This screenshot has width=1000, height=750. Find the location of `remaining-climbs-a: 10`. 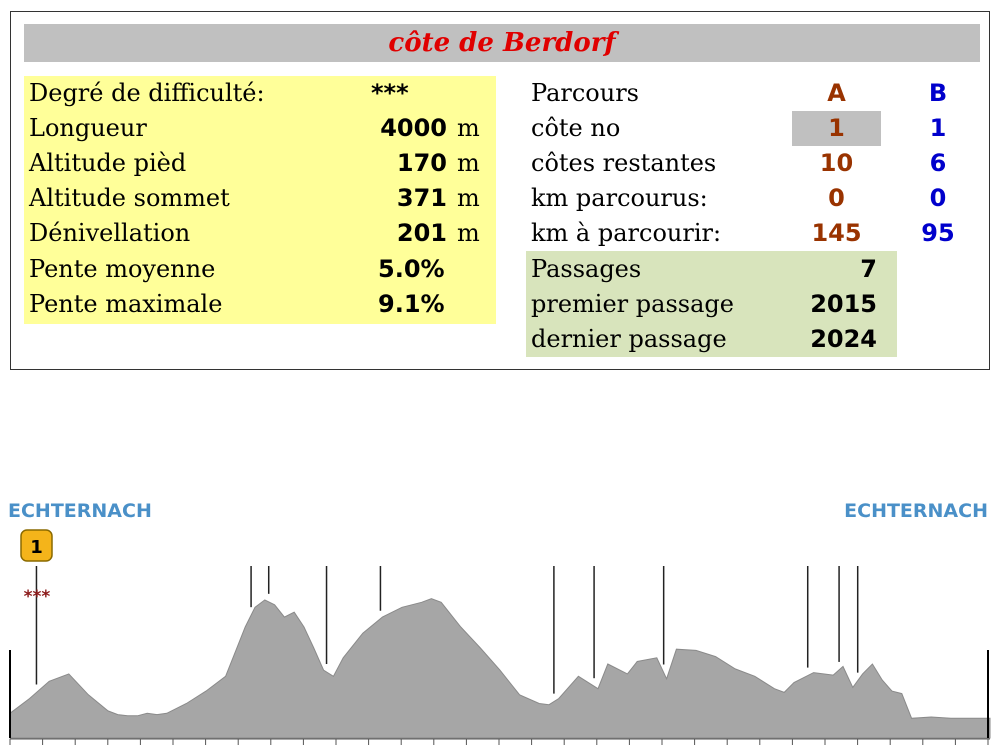

remaining-climbs-a: 10 is located at coordinates (836, 163).